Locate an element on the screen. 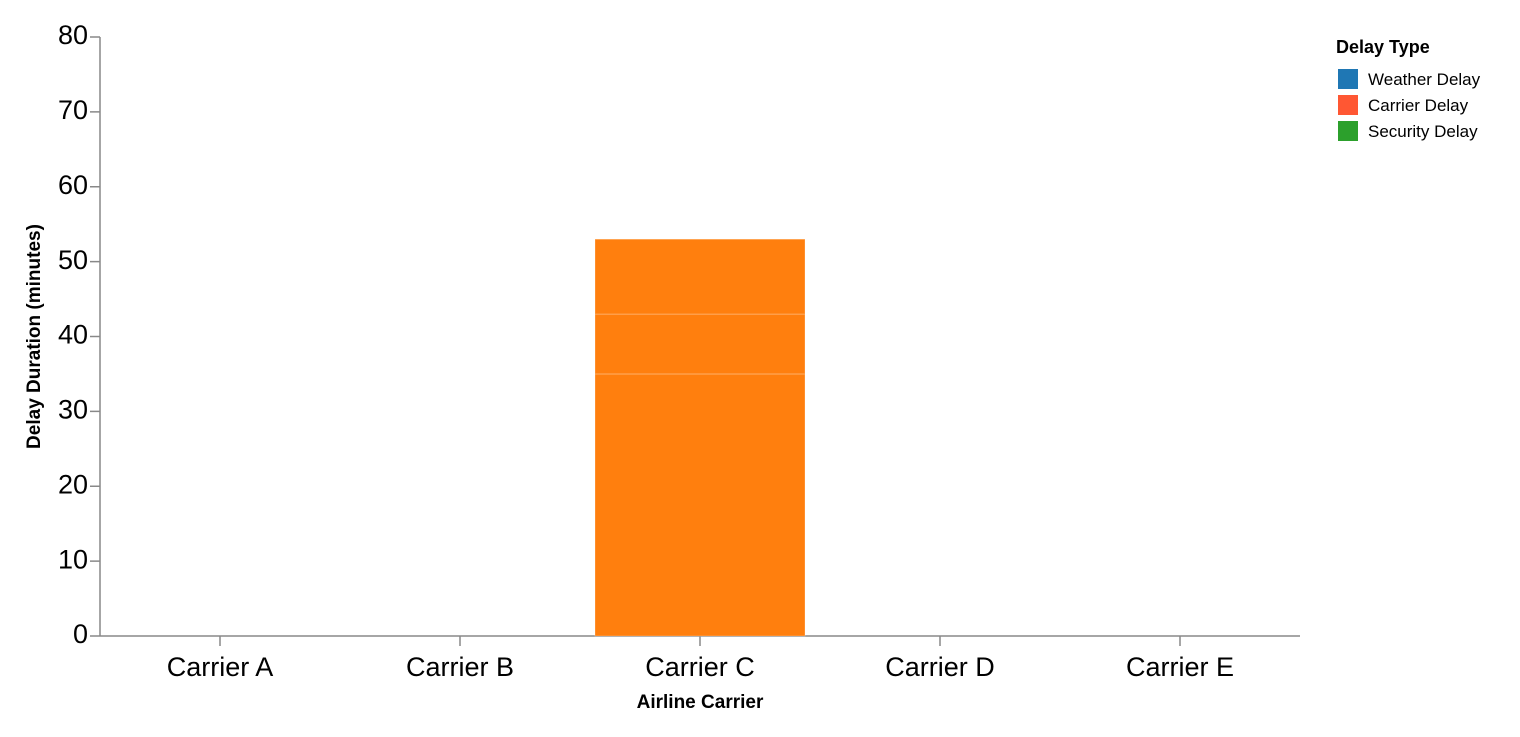 The image size is (1520, 737). y-axis-title: Delay Duration (minutes) is located at coordinates (34, 336).